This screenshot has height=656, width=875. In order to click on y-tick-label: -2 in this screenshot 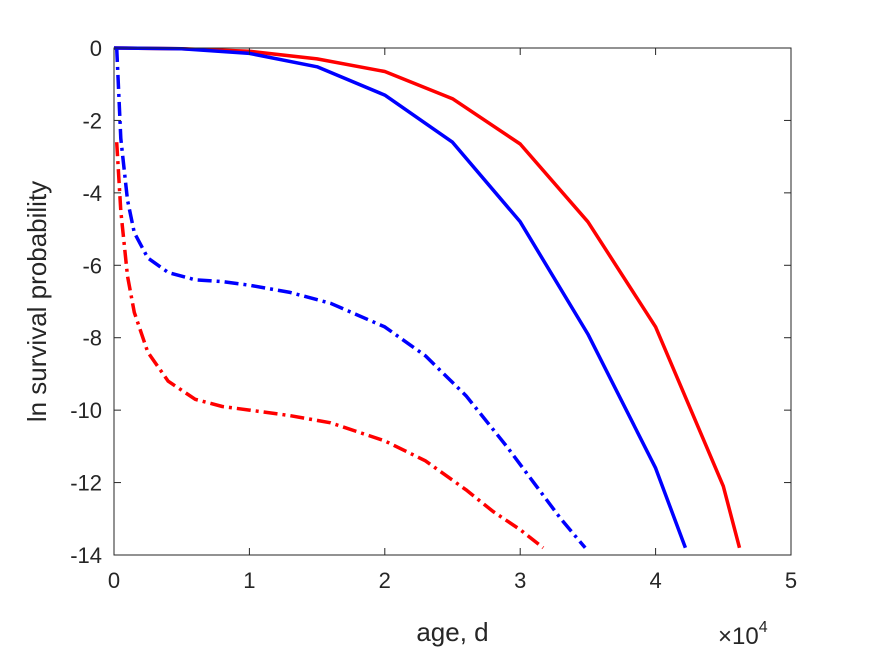, I will do `click(92, 120)`.